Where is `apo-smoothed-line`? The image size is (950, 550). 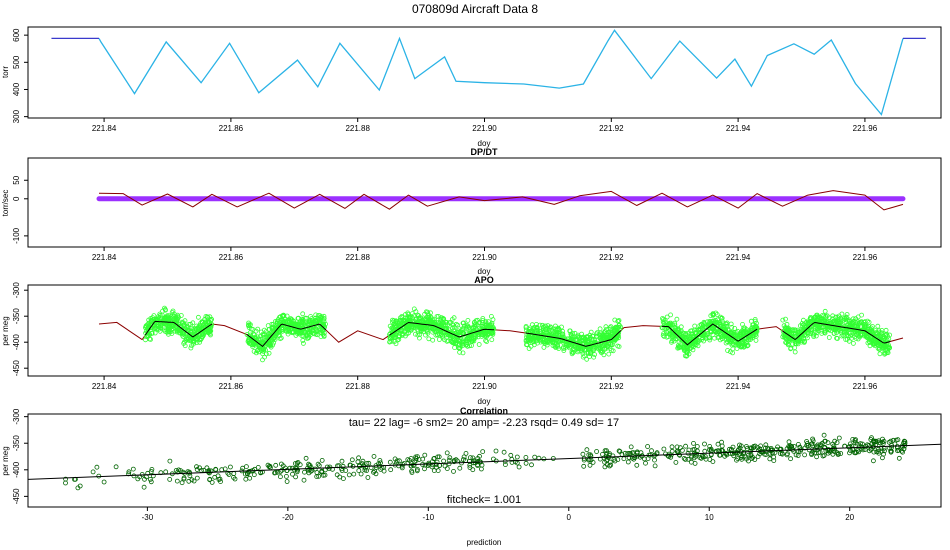 apo-smoothed-line is located at coordinates (836, 332).